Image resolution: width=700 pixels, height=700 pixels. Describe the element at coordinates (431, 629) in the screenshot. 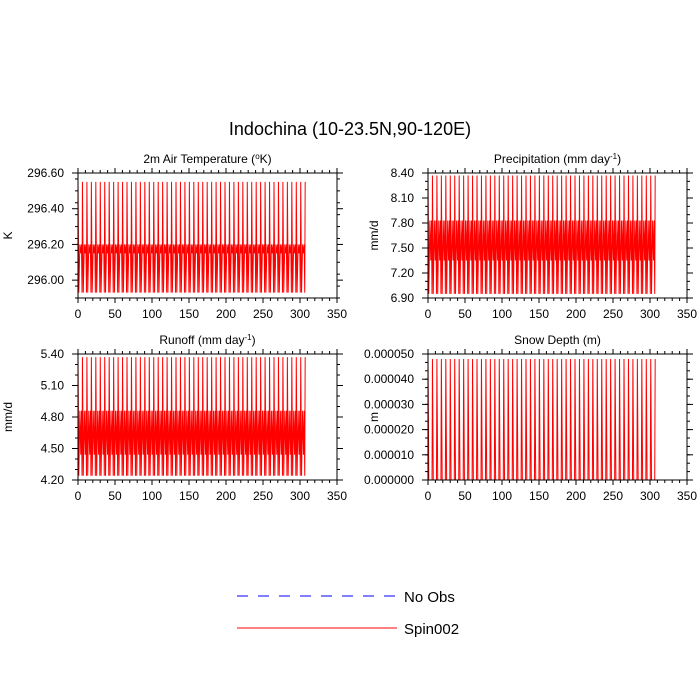

I see `legend-label-spin002: Spin002` at that location.